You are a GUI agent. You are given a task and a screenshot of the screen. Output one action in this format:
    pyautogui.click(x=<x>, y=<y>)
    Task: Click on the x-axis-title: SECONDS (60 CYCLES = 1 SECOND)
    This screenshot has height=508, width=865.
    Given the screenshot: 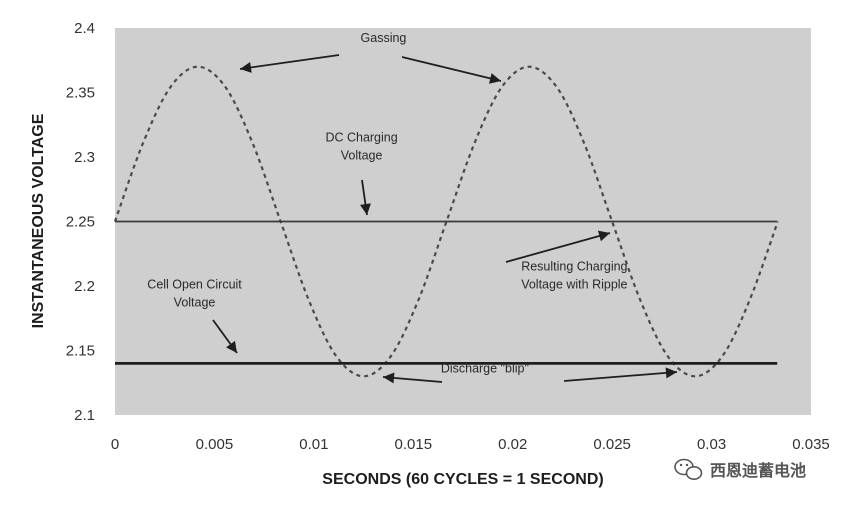 What is the action you would take?
    pyautogui.click(x=462, y=479)
    